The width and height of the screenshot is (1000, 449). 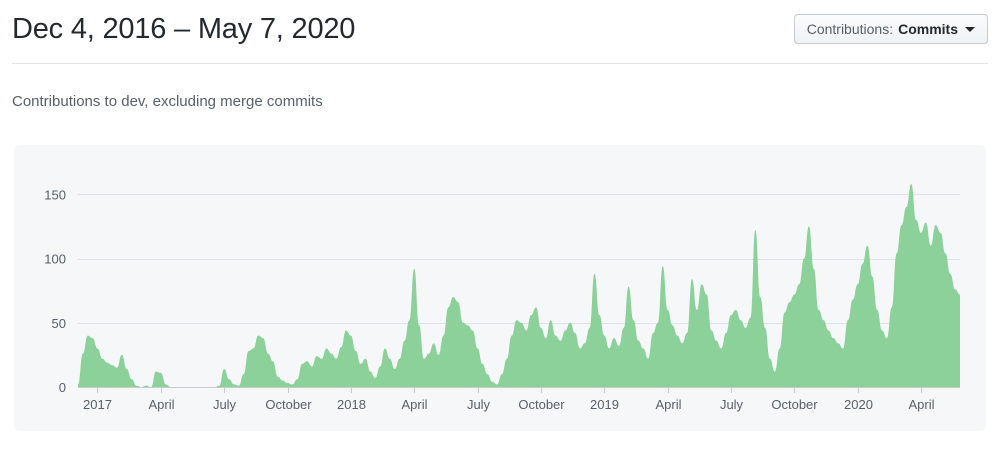 I want to click on chart-x-axis, so click(x=519, y=390).